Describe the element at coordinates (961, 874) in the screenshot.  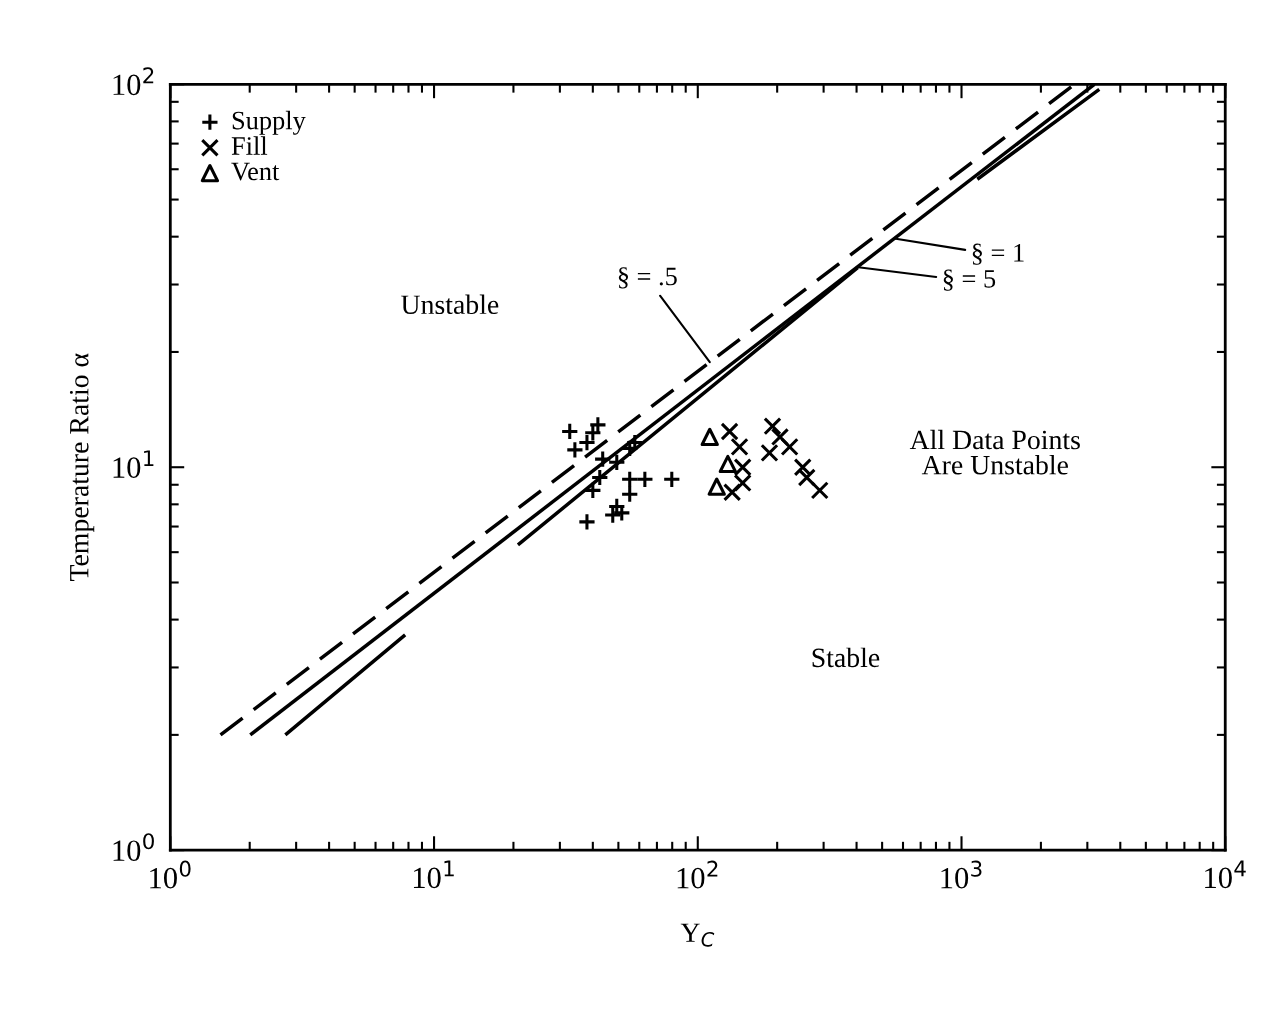
I see `x-tick-label: 10$^{3}$` at that location.